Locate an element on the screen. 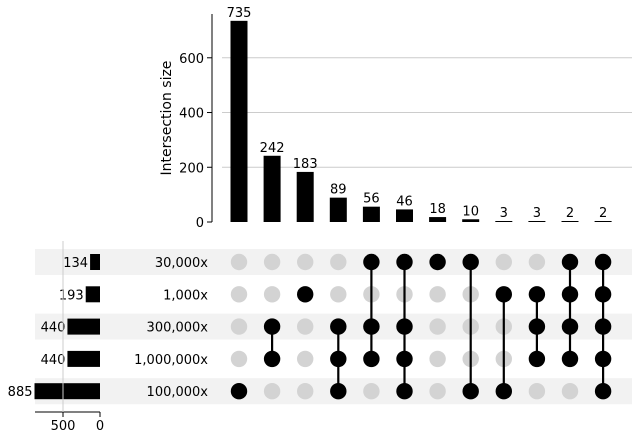 This screenshot has width=638, height=440. set-size-label: 134 is located at coordinates (75, 263).